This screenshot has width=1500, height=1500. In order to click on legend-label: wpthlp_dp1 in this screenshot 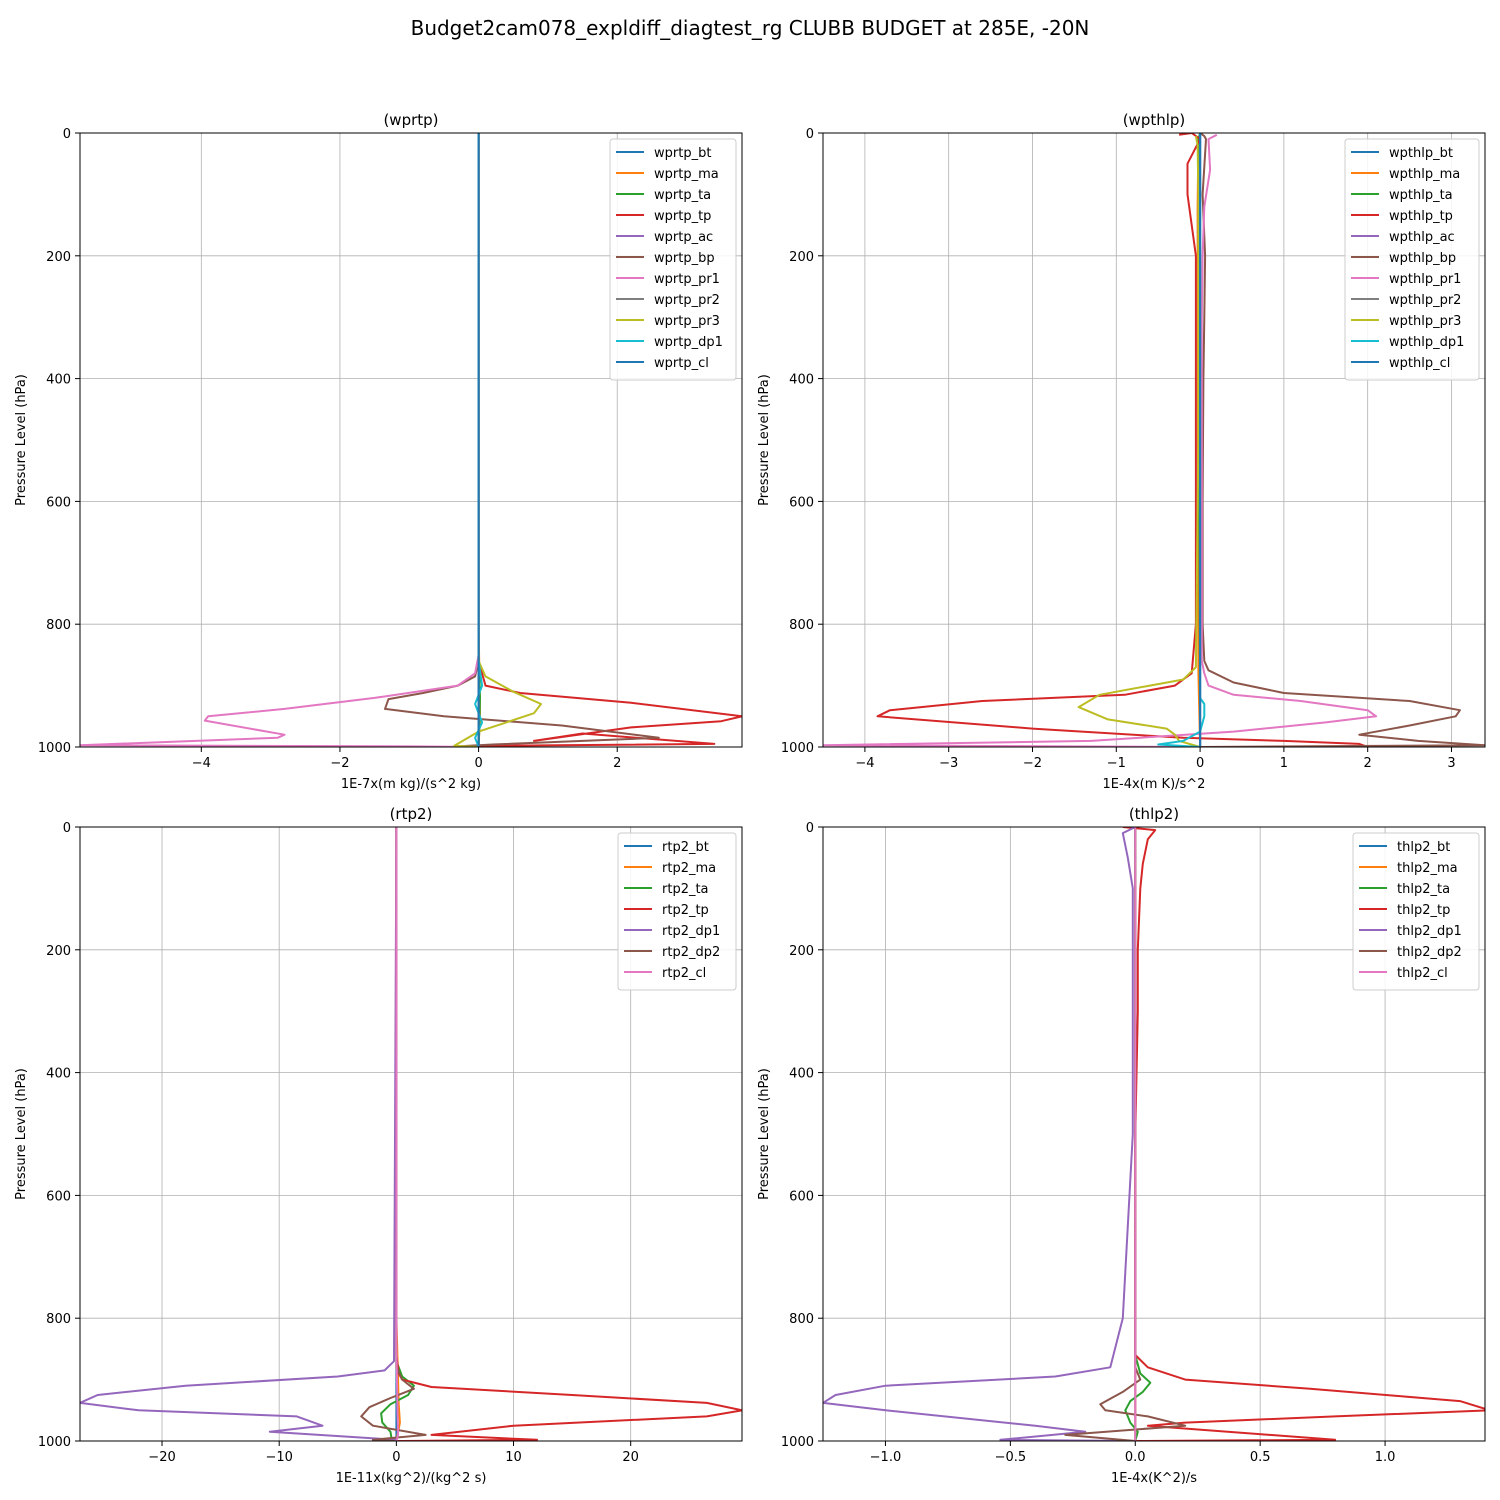, I will do `click(1426, 342)`.